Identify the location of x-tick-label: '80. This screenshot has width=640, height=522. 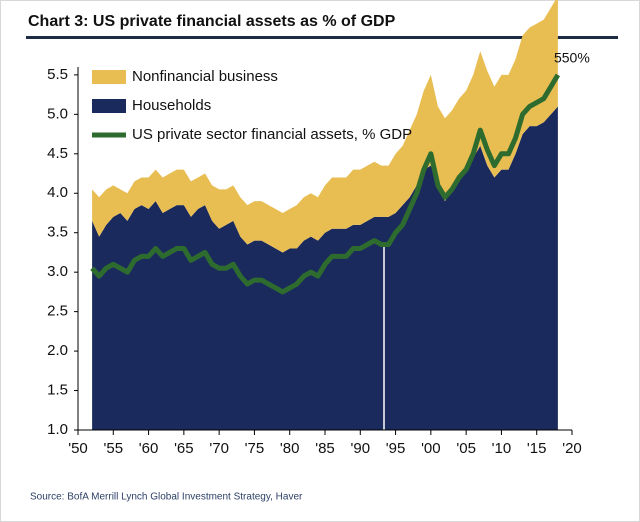
(290, 448).